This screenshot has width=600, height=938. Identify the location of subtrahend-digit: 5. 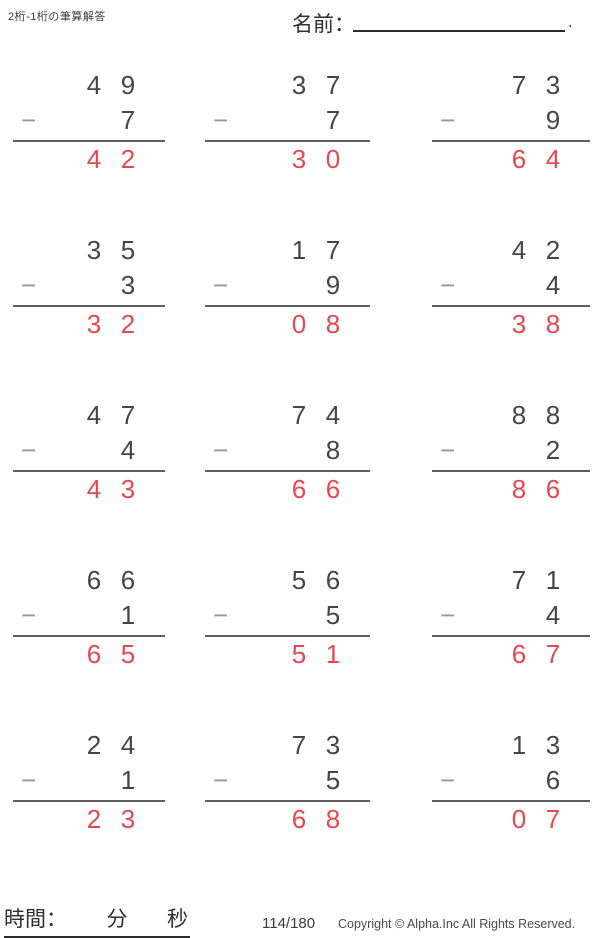
(333, 780).